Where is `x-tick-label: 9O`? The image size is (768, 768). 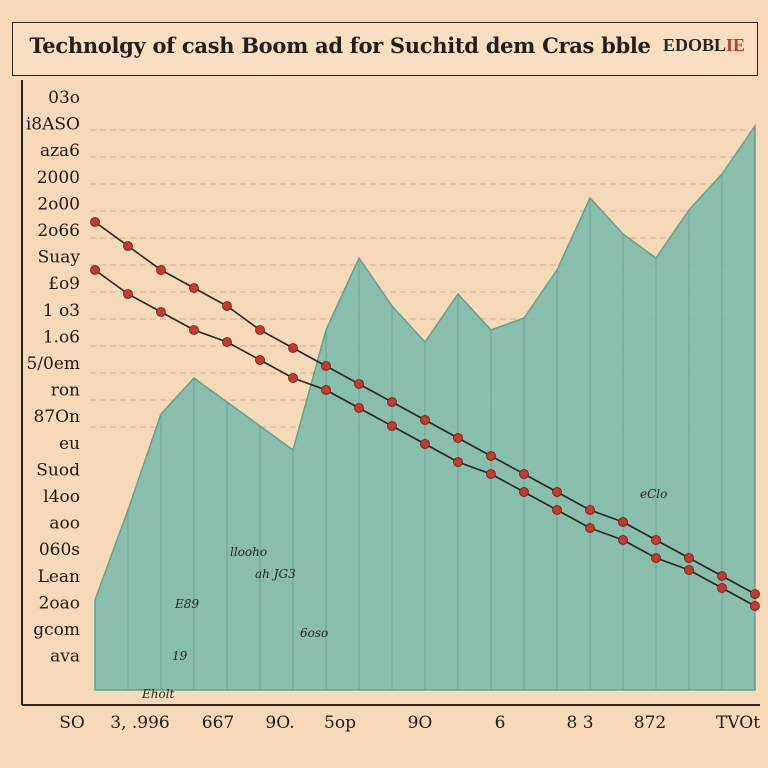 x-tick-label: 9O is located at coordinates (420, 723).